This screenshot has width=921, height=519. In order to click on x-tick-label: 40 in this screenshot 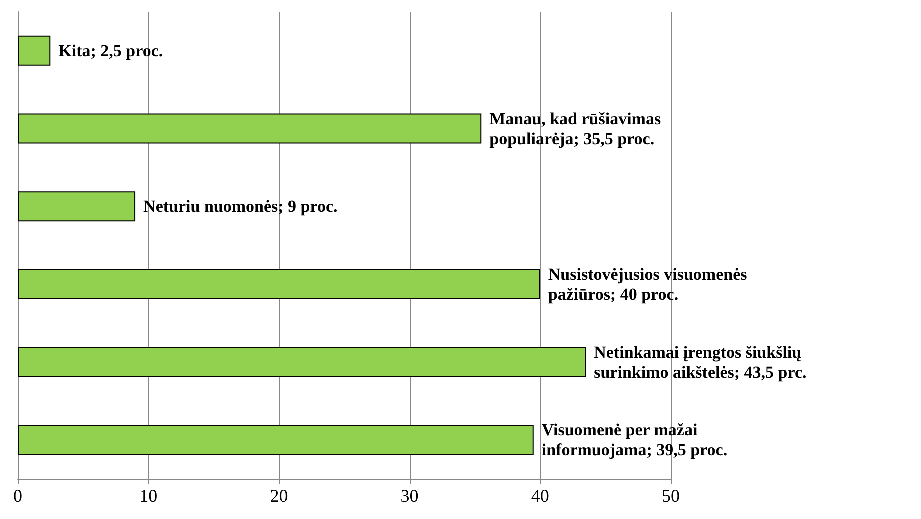, I will do `click(540, 496)`.